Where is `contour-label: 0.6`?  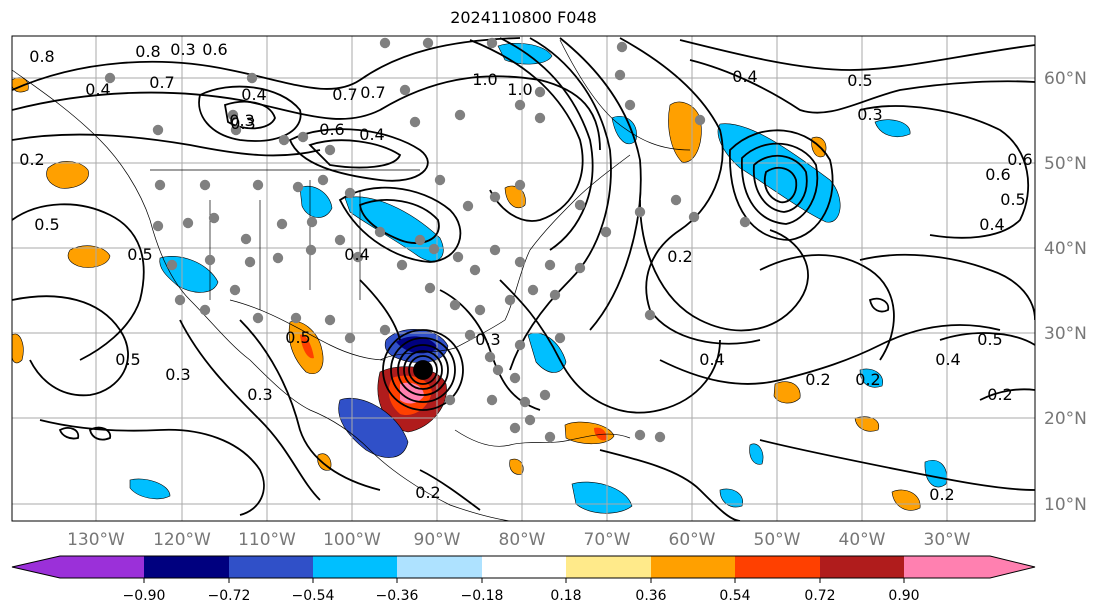 contour-label: 0.6 is located at coordinates (331, 129).